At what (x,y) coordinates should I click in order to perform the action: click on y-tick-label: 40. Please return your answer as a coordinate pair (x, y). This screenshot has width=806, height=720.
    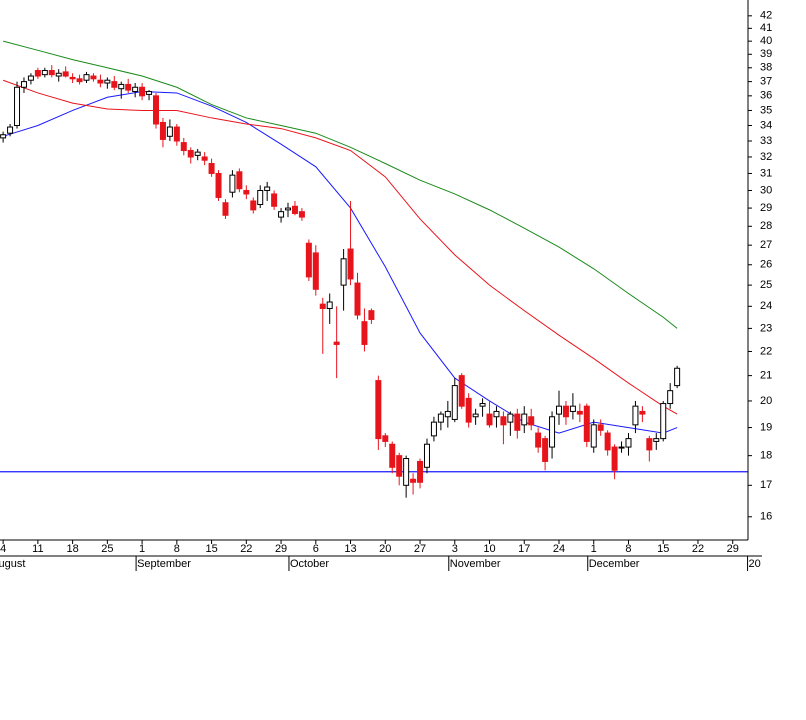
    Looking at the image, I should click on (766, 41).